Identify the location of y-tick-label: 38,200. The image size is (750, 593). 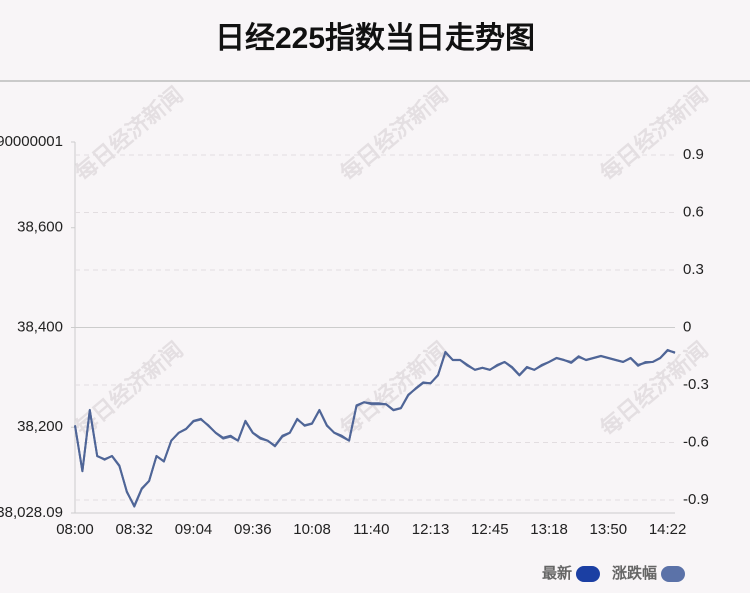
(40, 426).